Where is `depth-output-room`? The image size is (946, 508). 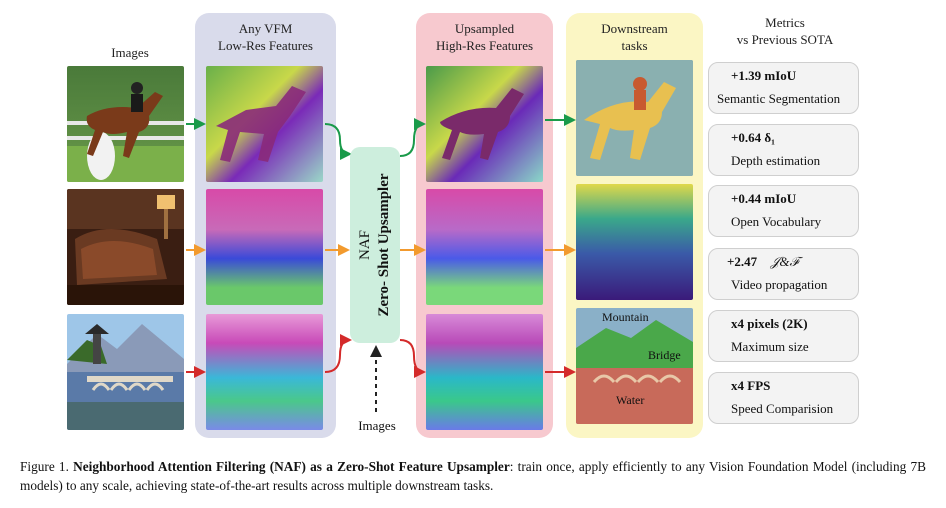 depth-output-room is located at coordinates (634, 242).